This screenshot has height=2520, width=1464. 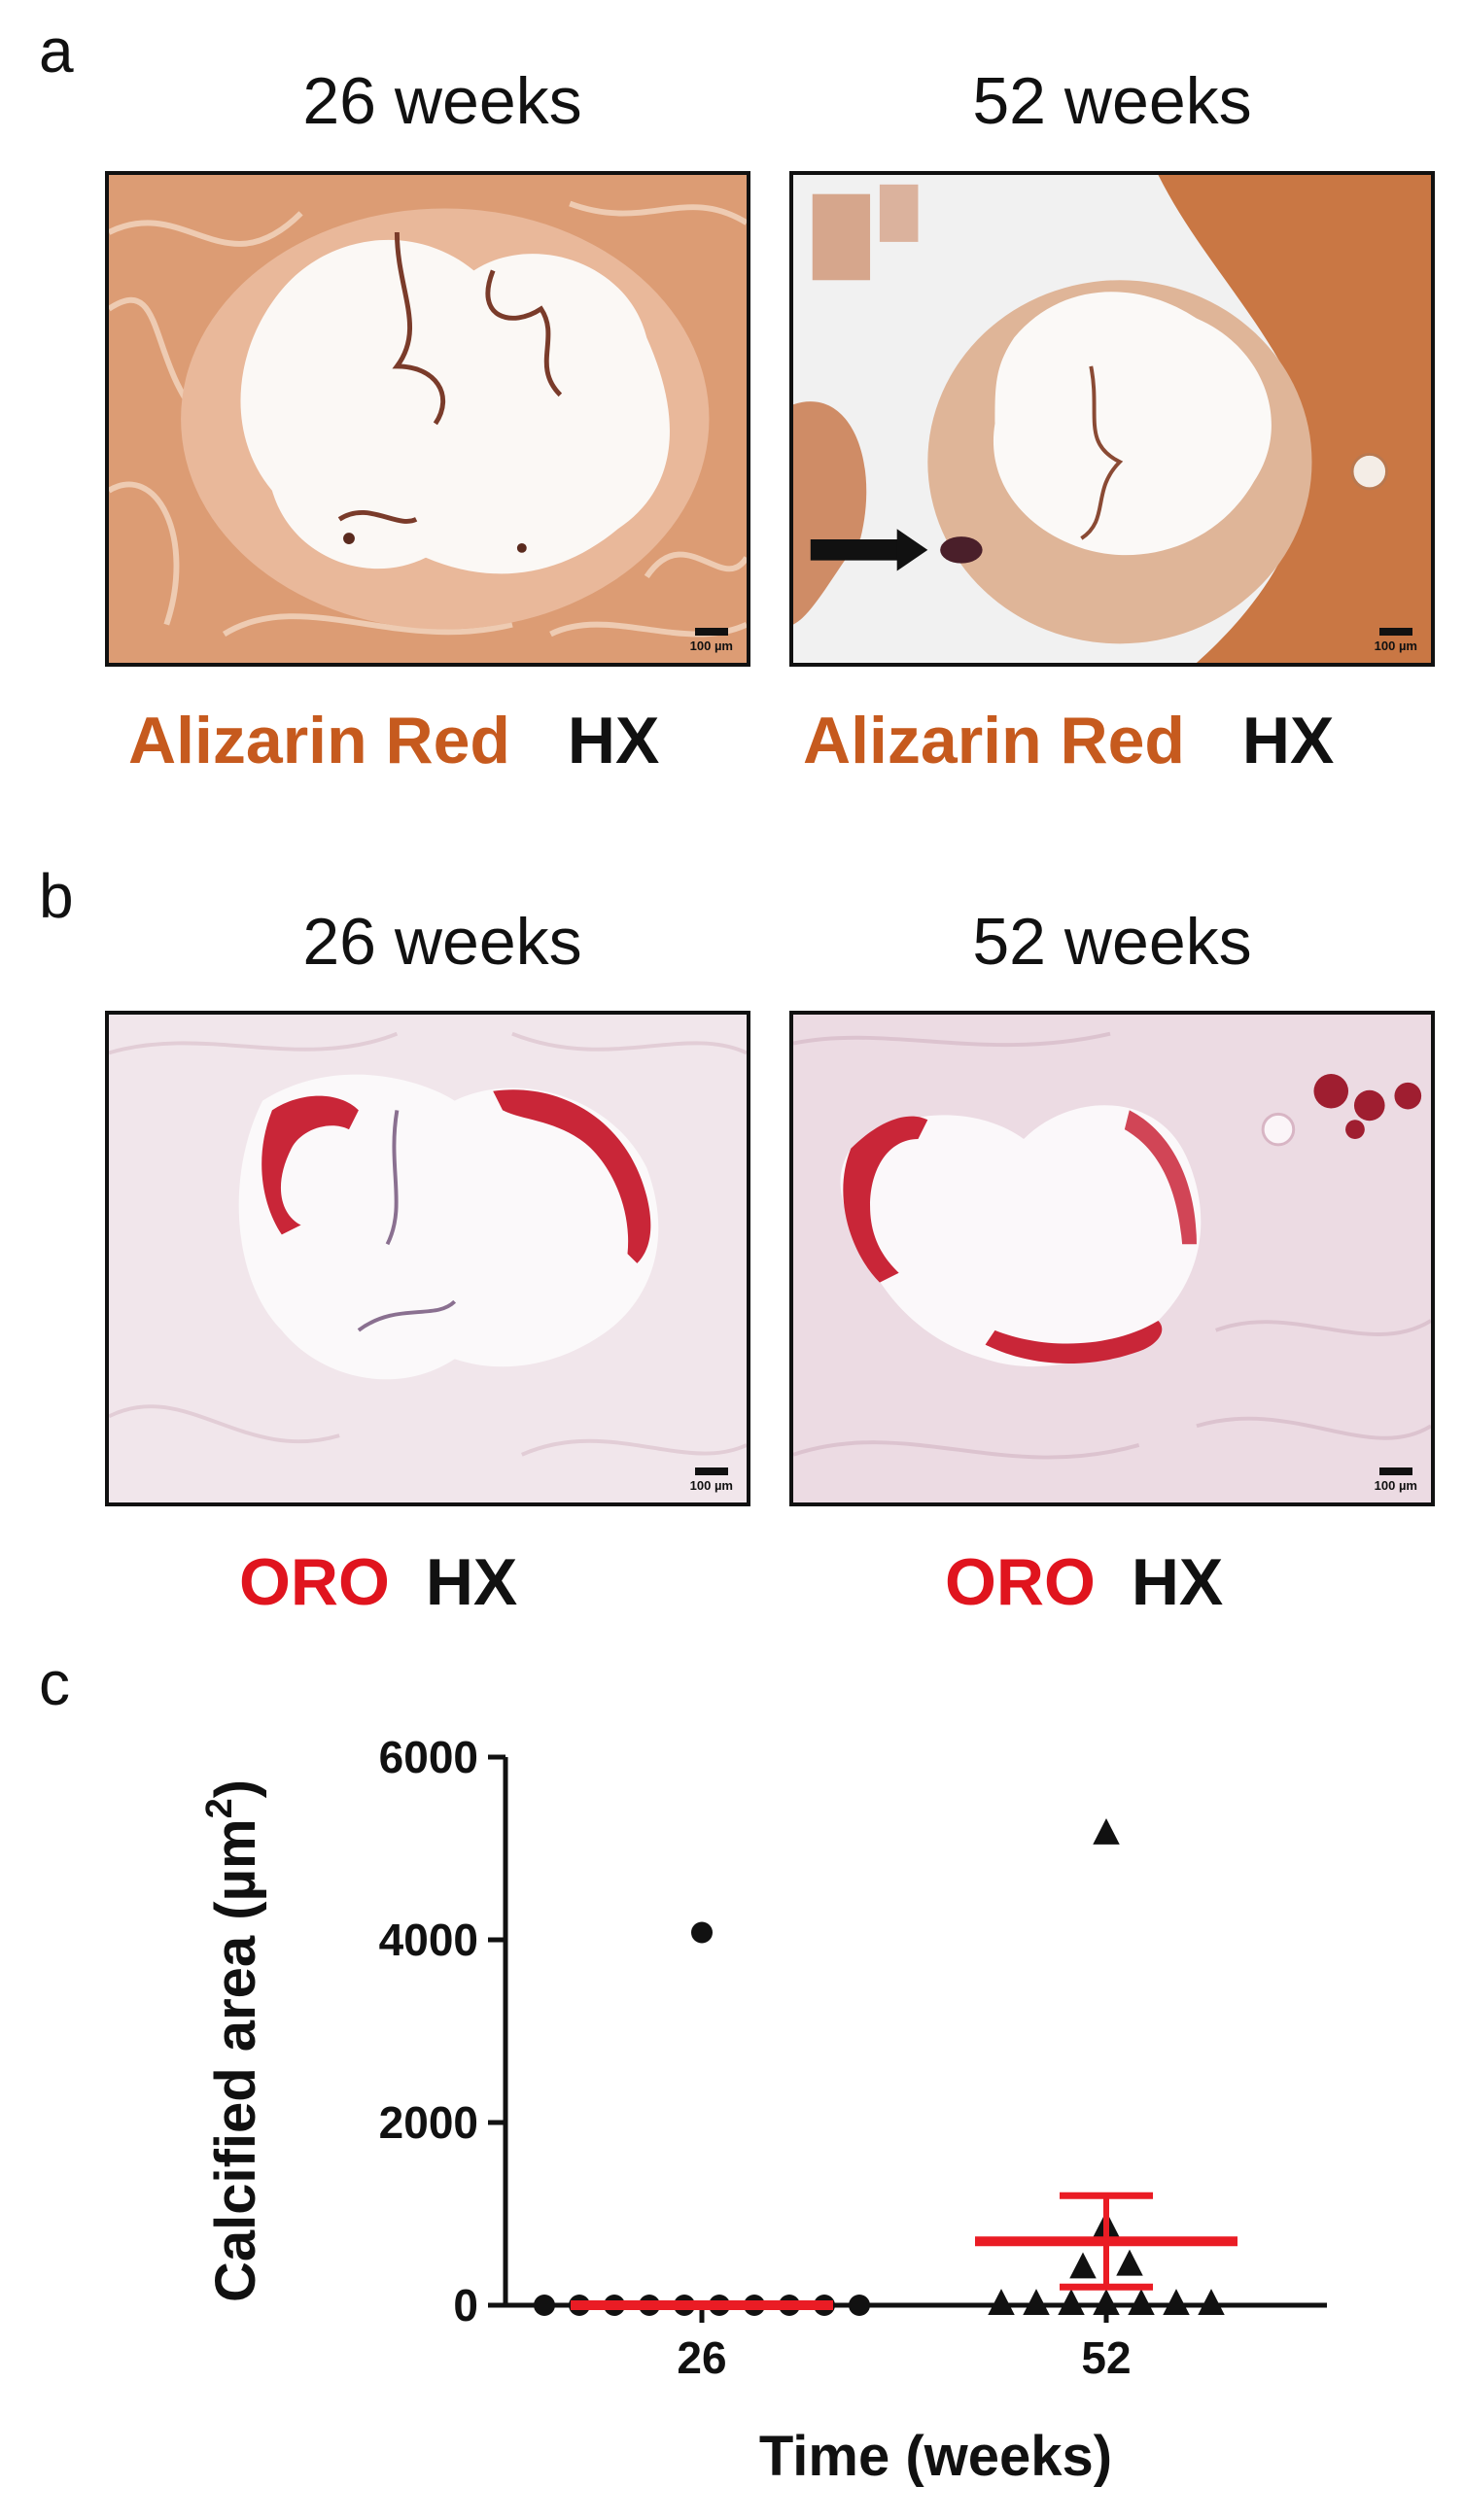 I want to click on oro-micrograph-52-weeks: 100 µm, so click(x=1112, y=1258).